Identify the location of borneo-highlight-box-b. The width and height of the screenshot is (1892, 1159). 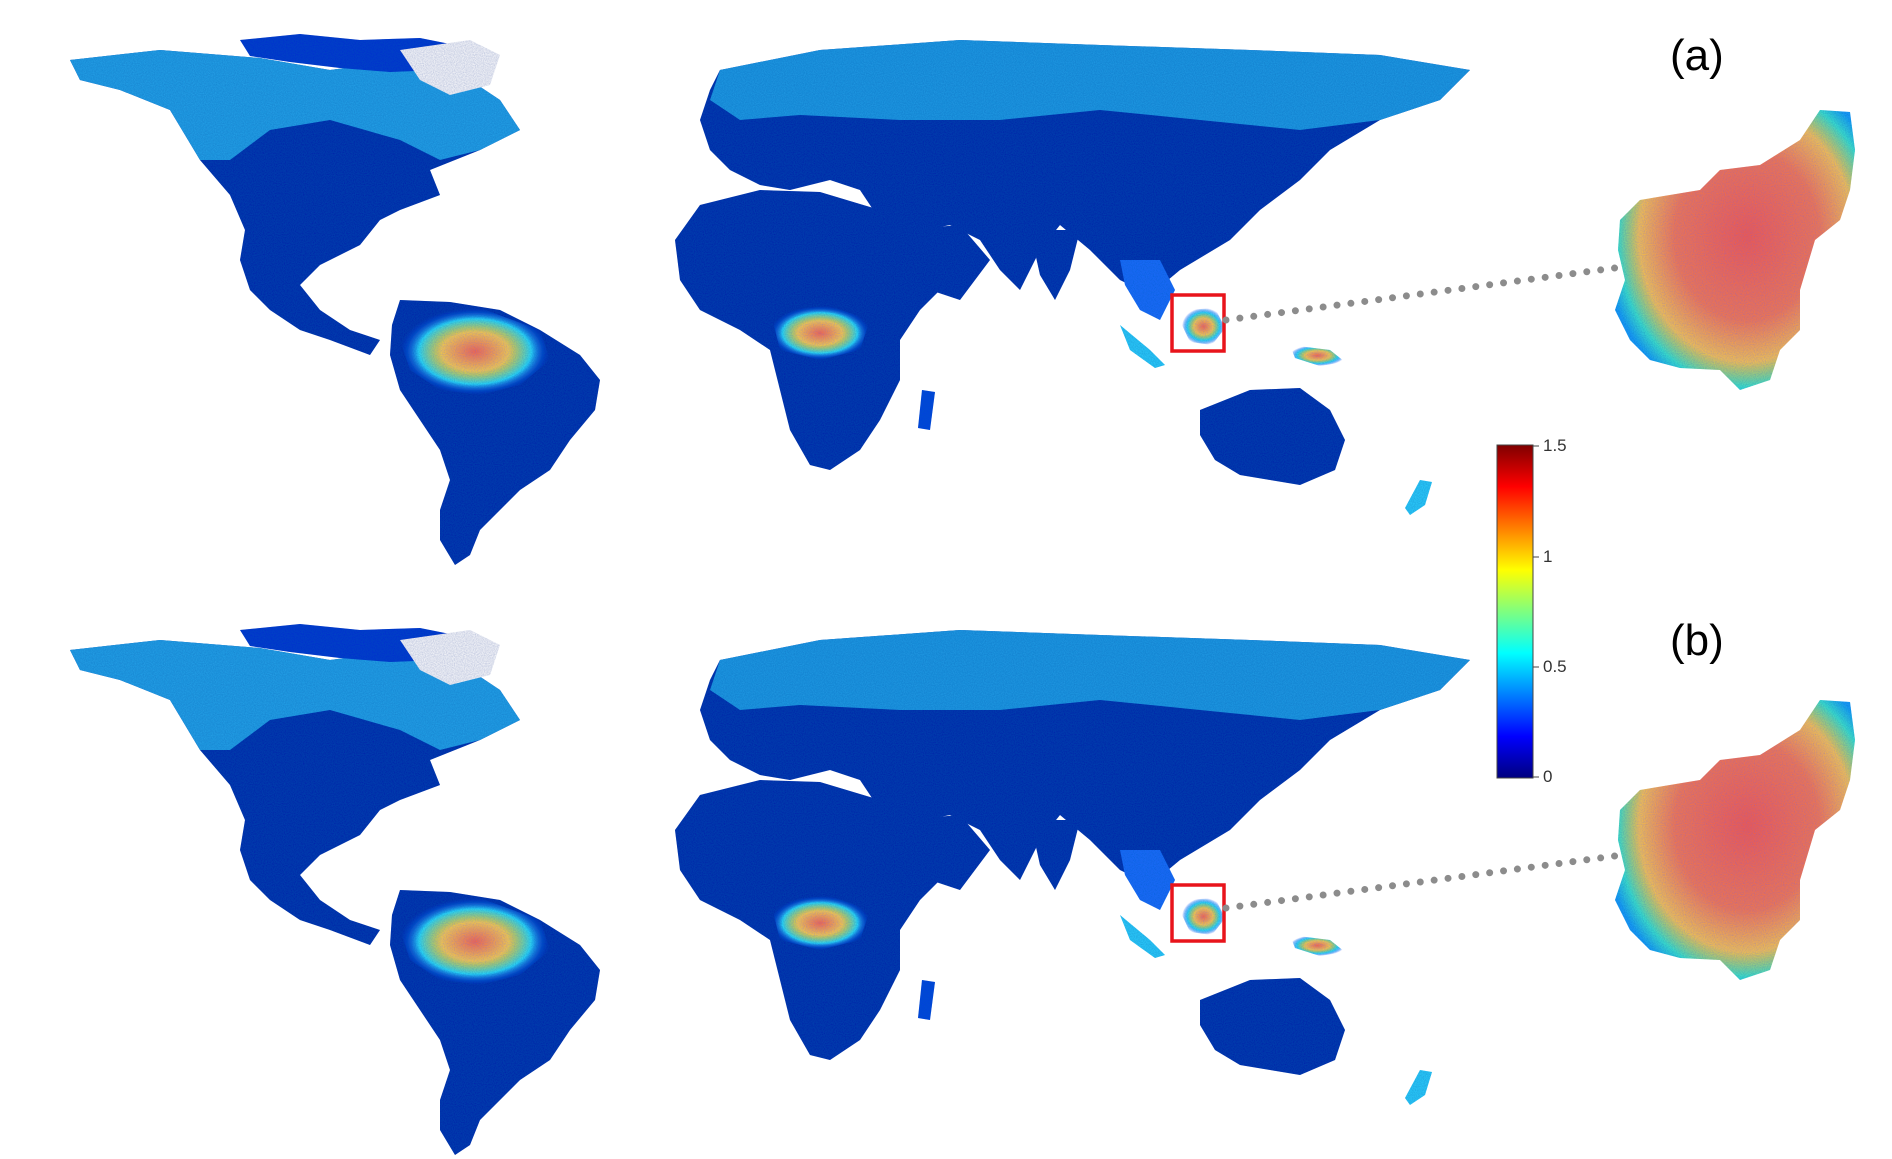
(1198, 913).